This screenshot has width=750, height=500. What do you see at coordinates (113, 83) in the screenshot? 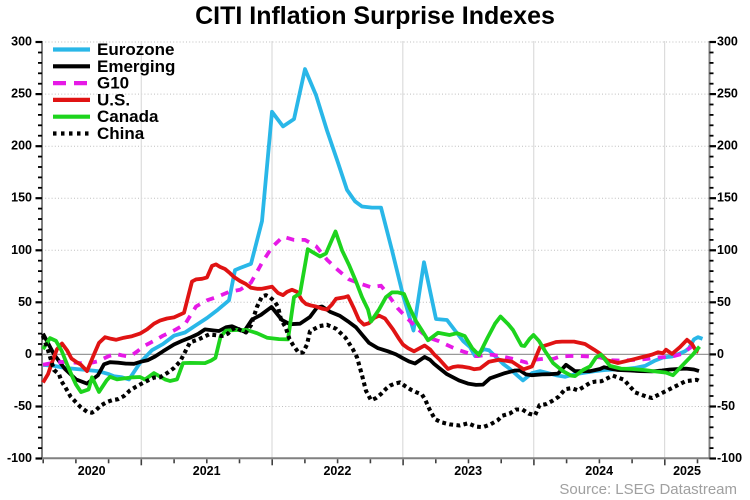
I see `svg-text: G10` at bounding box center [113, 83].